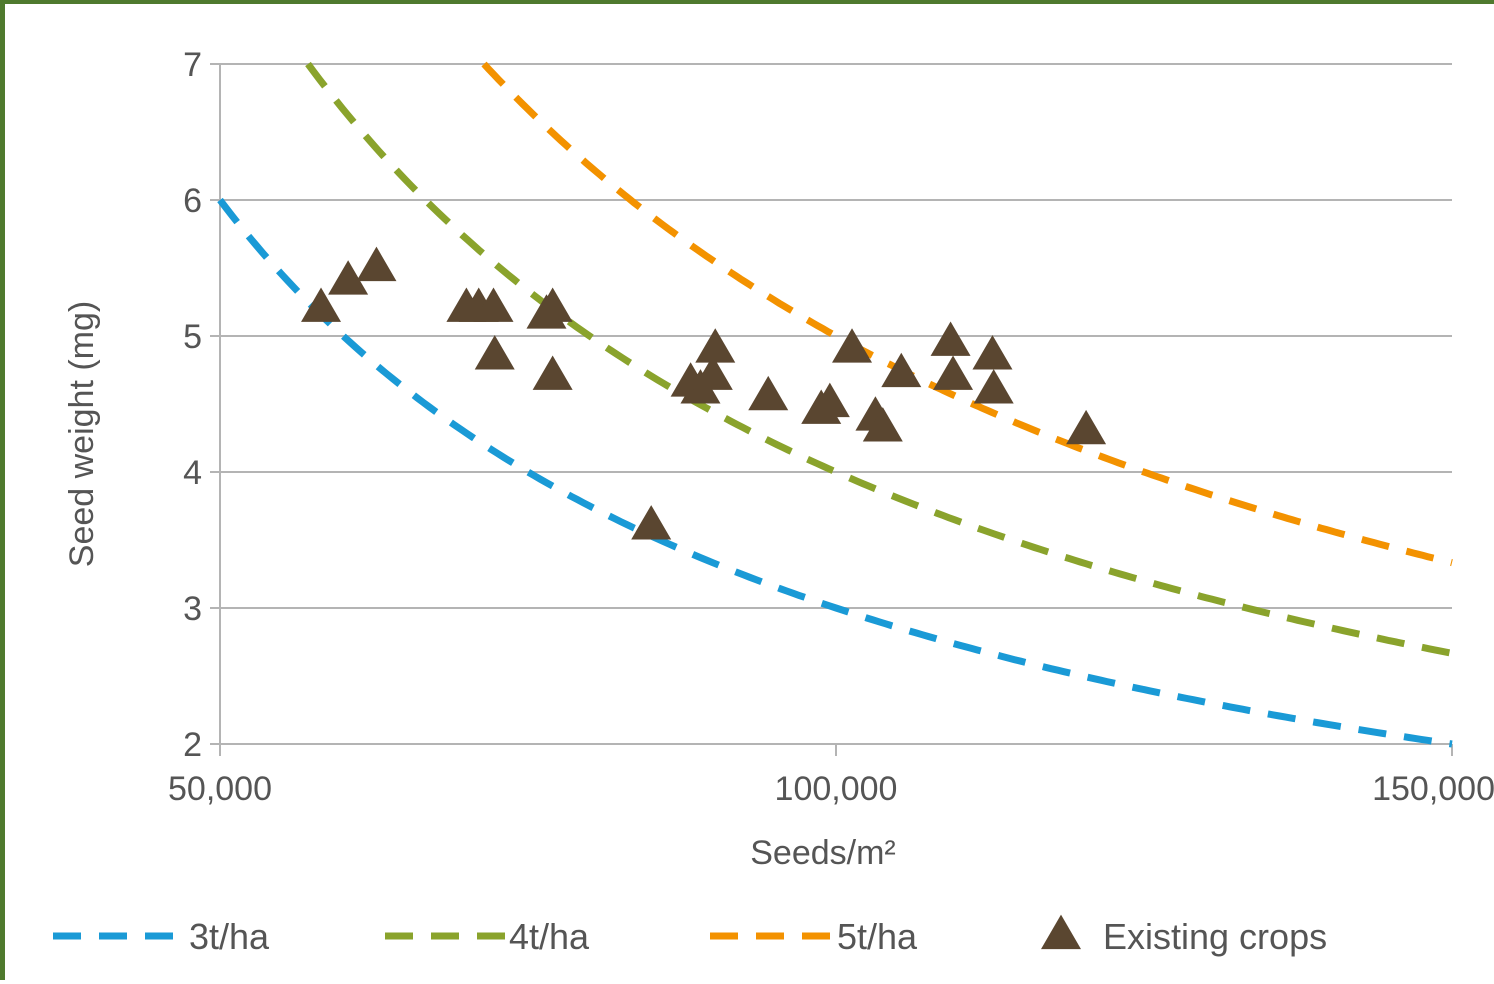  I want to click on y-tick-label-5: 7, so click(192, 65).